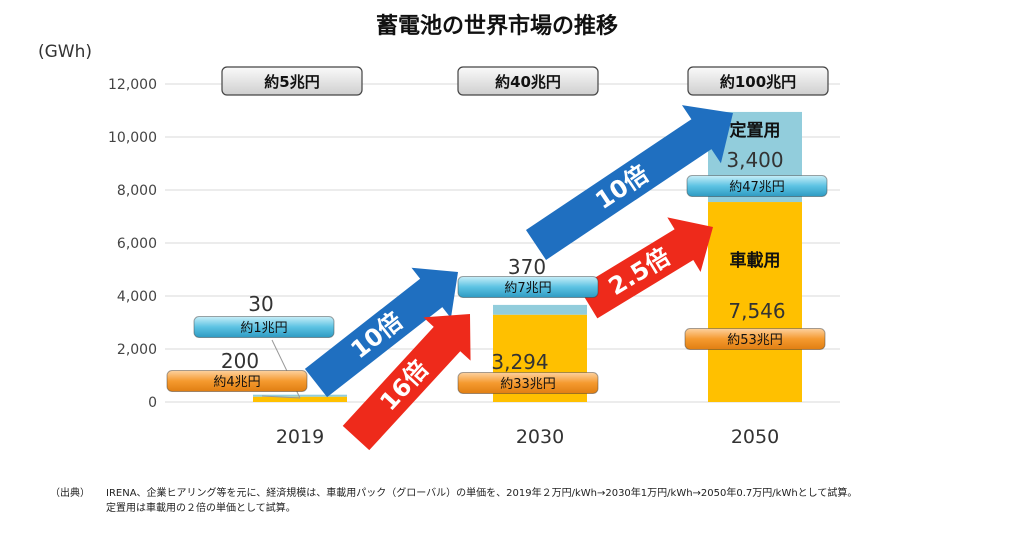 This screenshot has width=1024, height=534. I want to click on total-market-label: 約40兆円, so click(528, 82).